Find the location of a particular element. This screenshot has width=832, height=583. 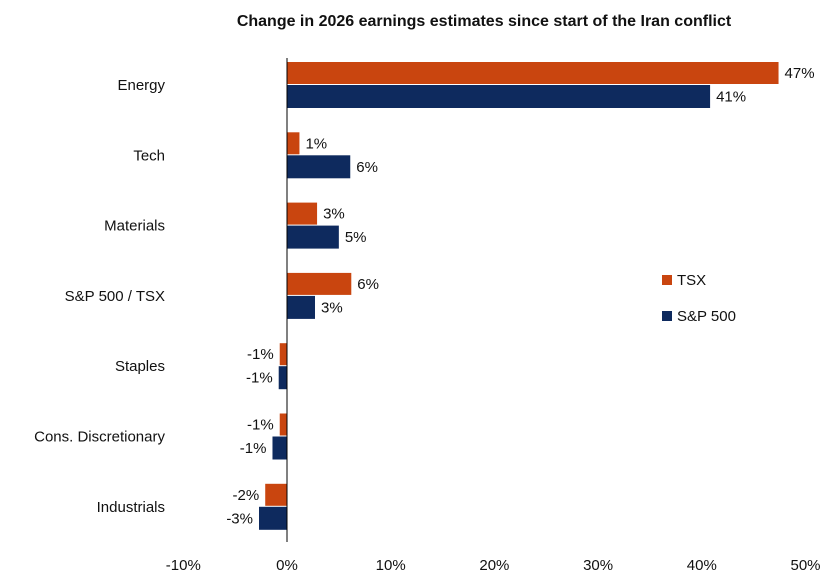

x-tick-label: 50% is located at coordinates (805, 565).